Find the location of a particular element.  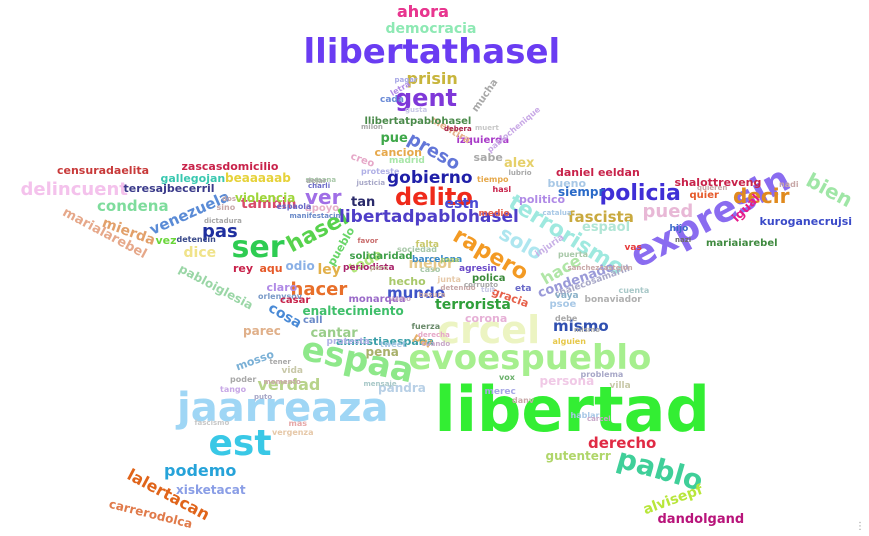

cloud-word: ley is located at coordinates (329, 270).